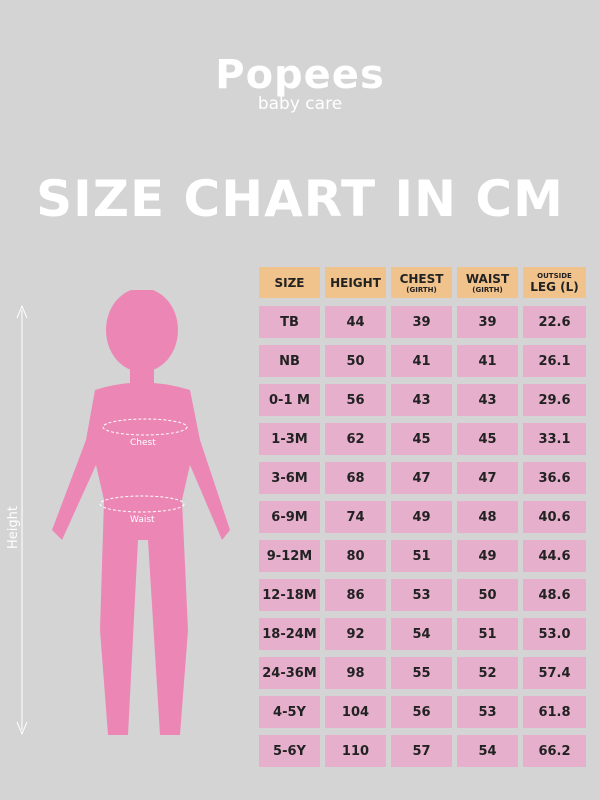  I want to click on cell-height: 68, so click(355, 478).